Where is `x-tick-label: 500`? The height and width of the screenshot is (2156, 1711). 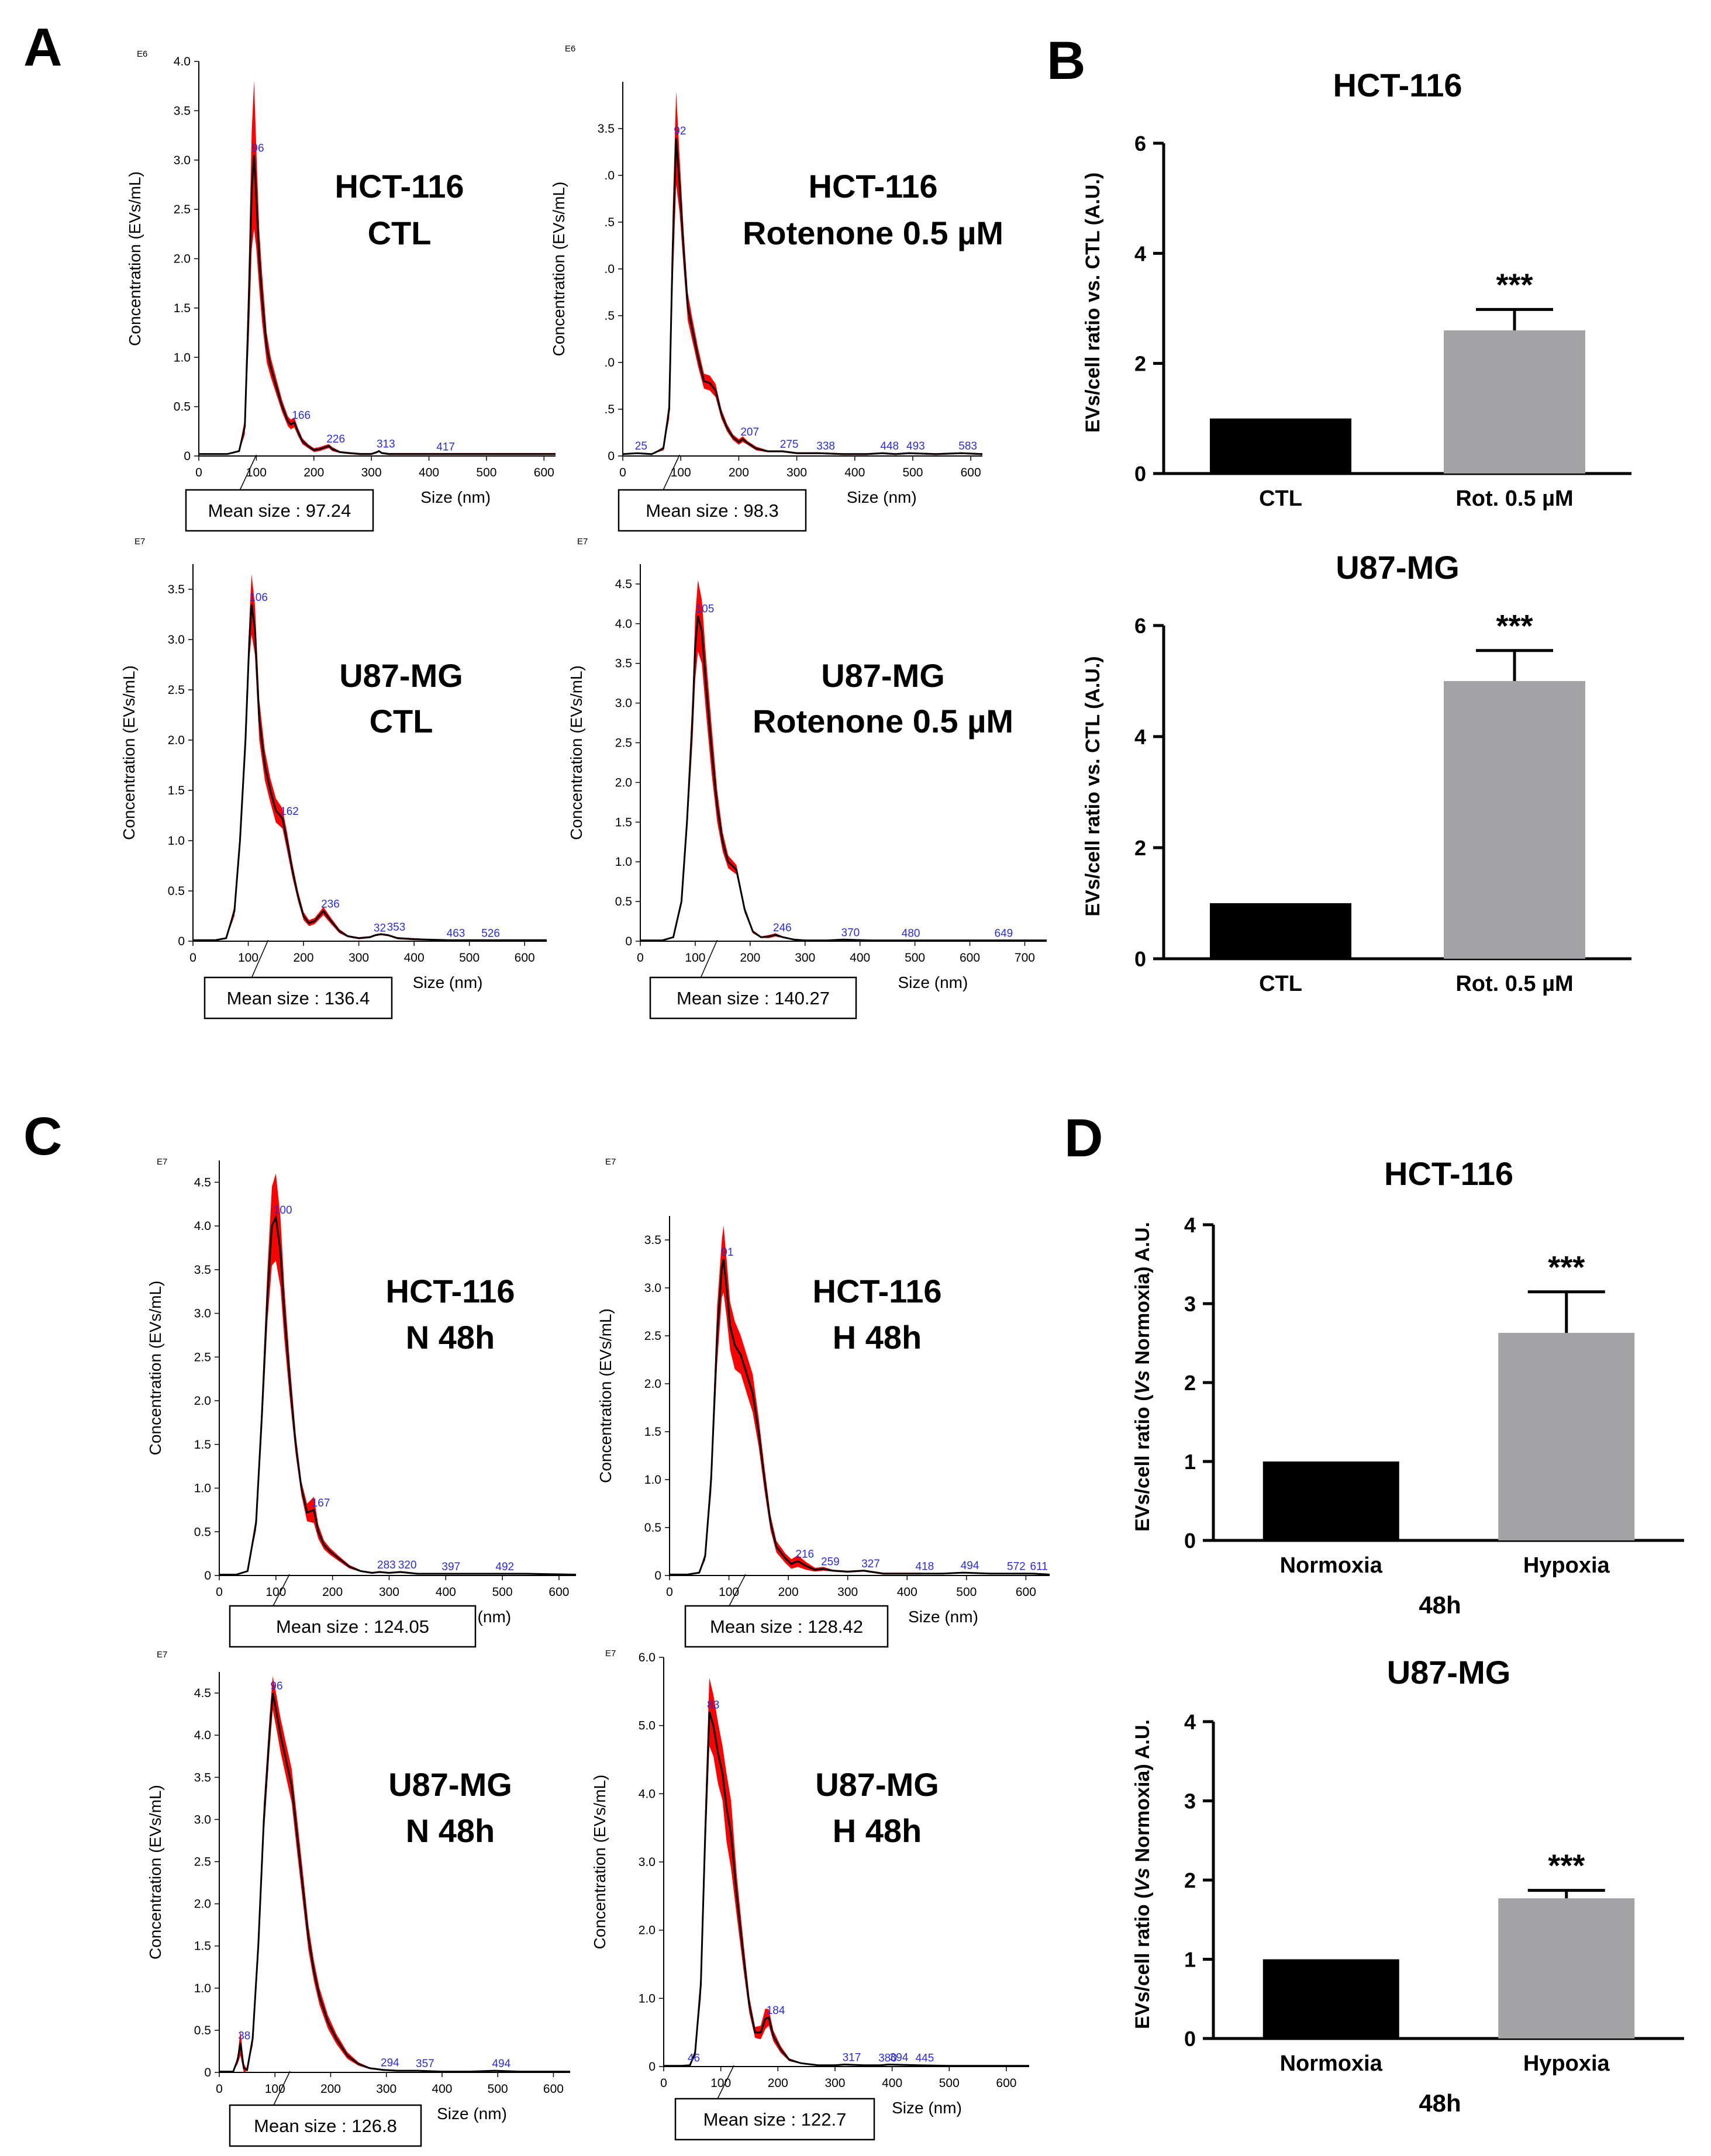
x-tick-label: 500 is located at coordinates (967, 1592).